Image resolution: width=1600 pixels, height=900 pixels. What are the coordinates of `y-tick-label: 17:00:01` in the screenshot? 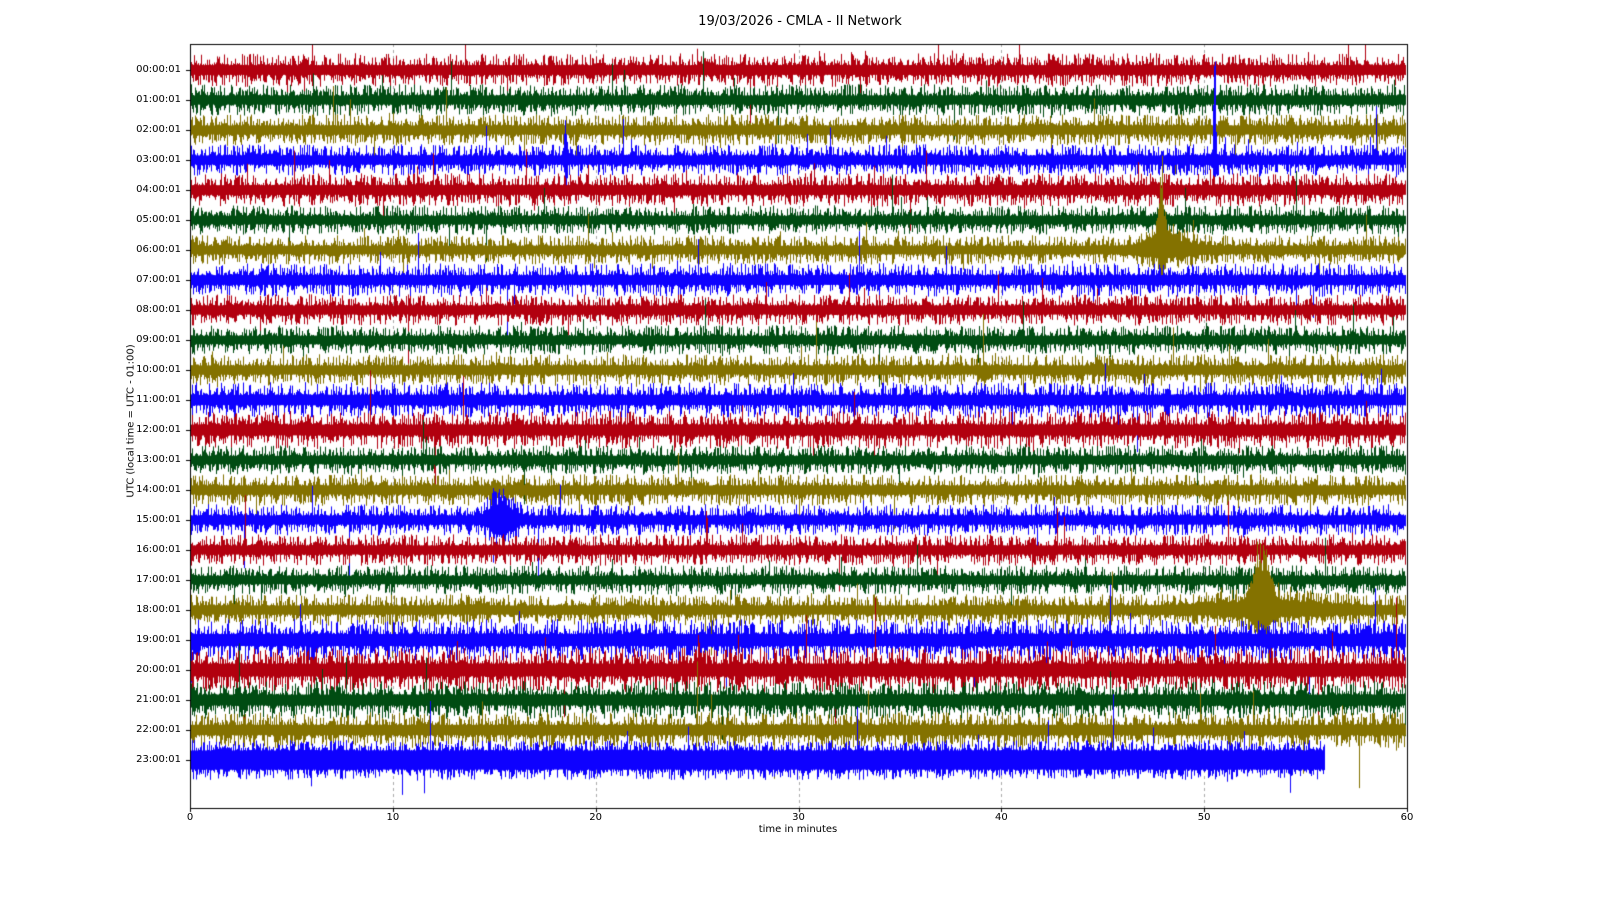 It's located at (158, 579).